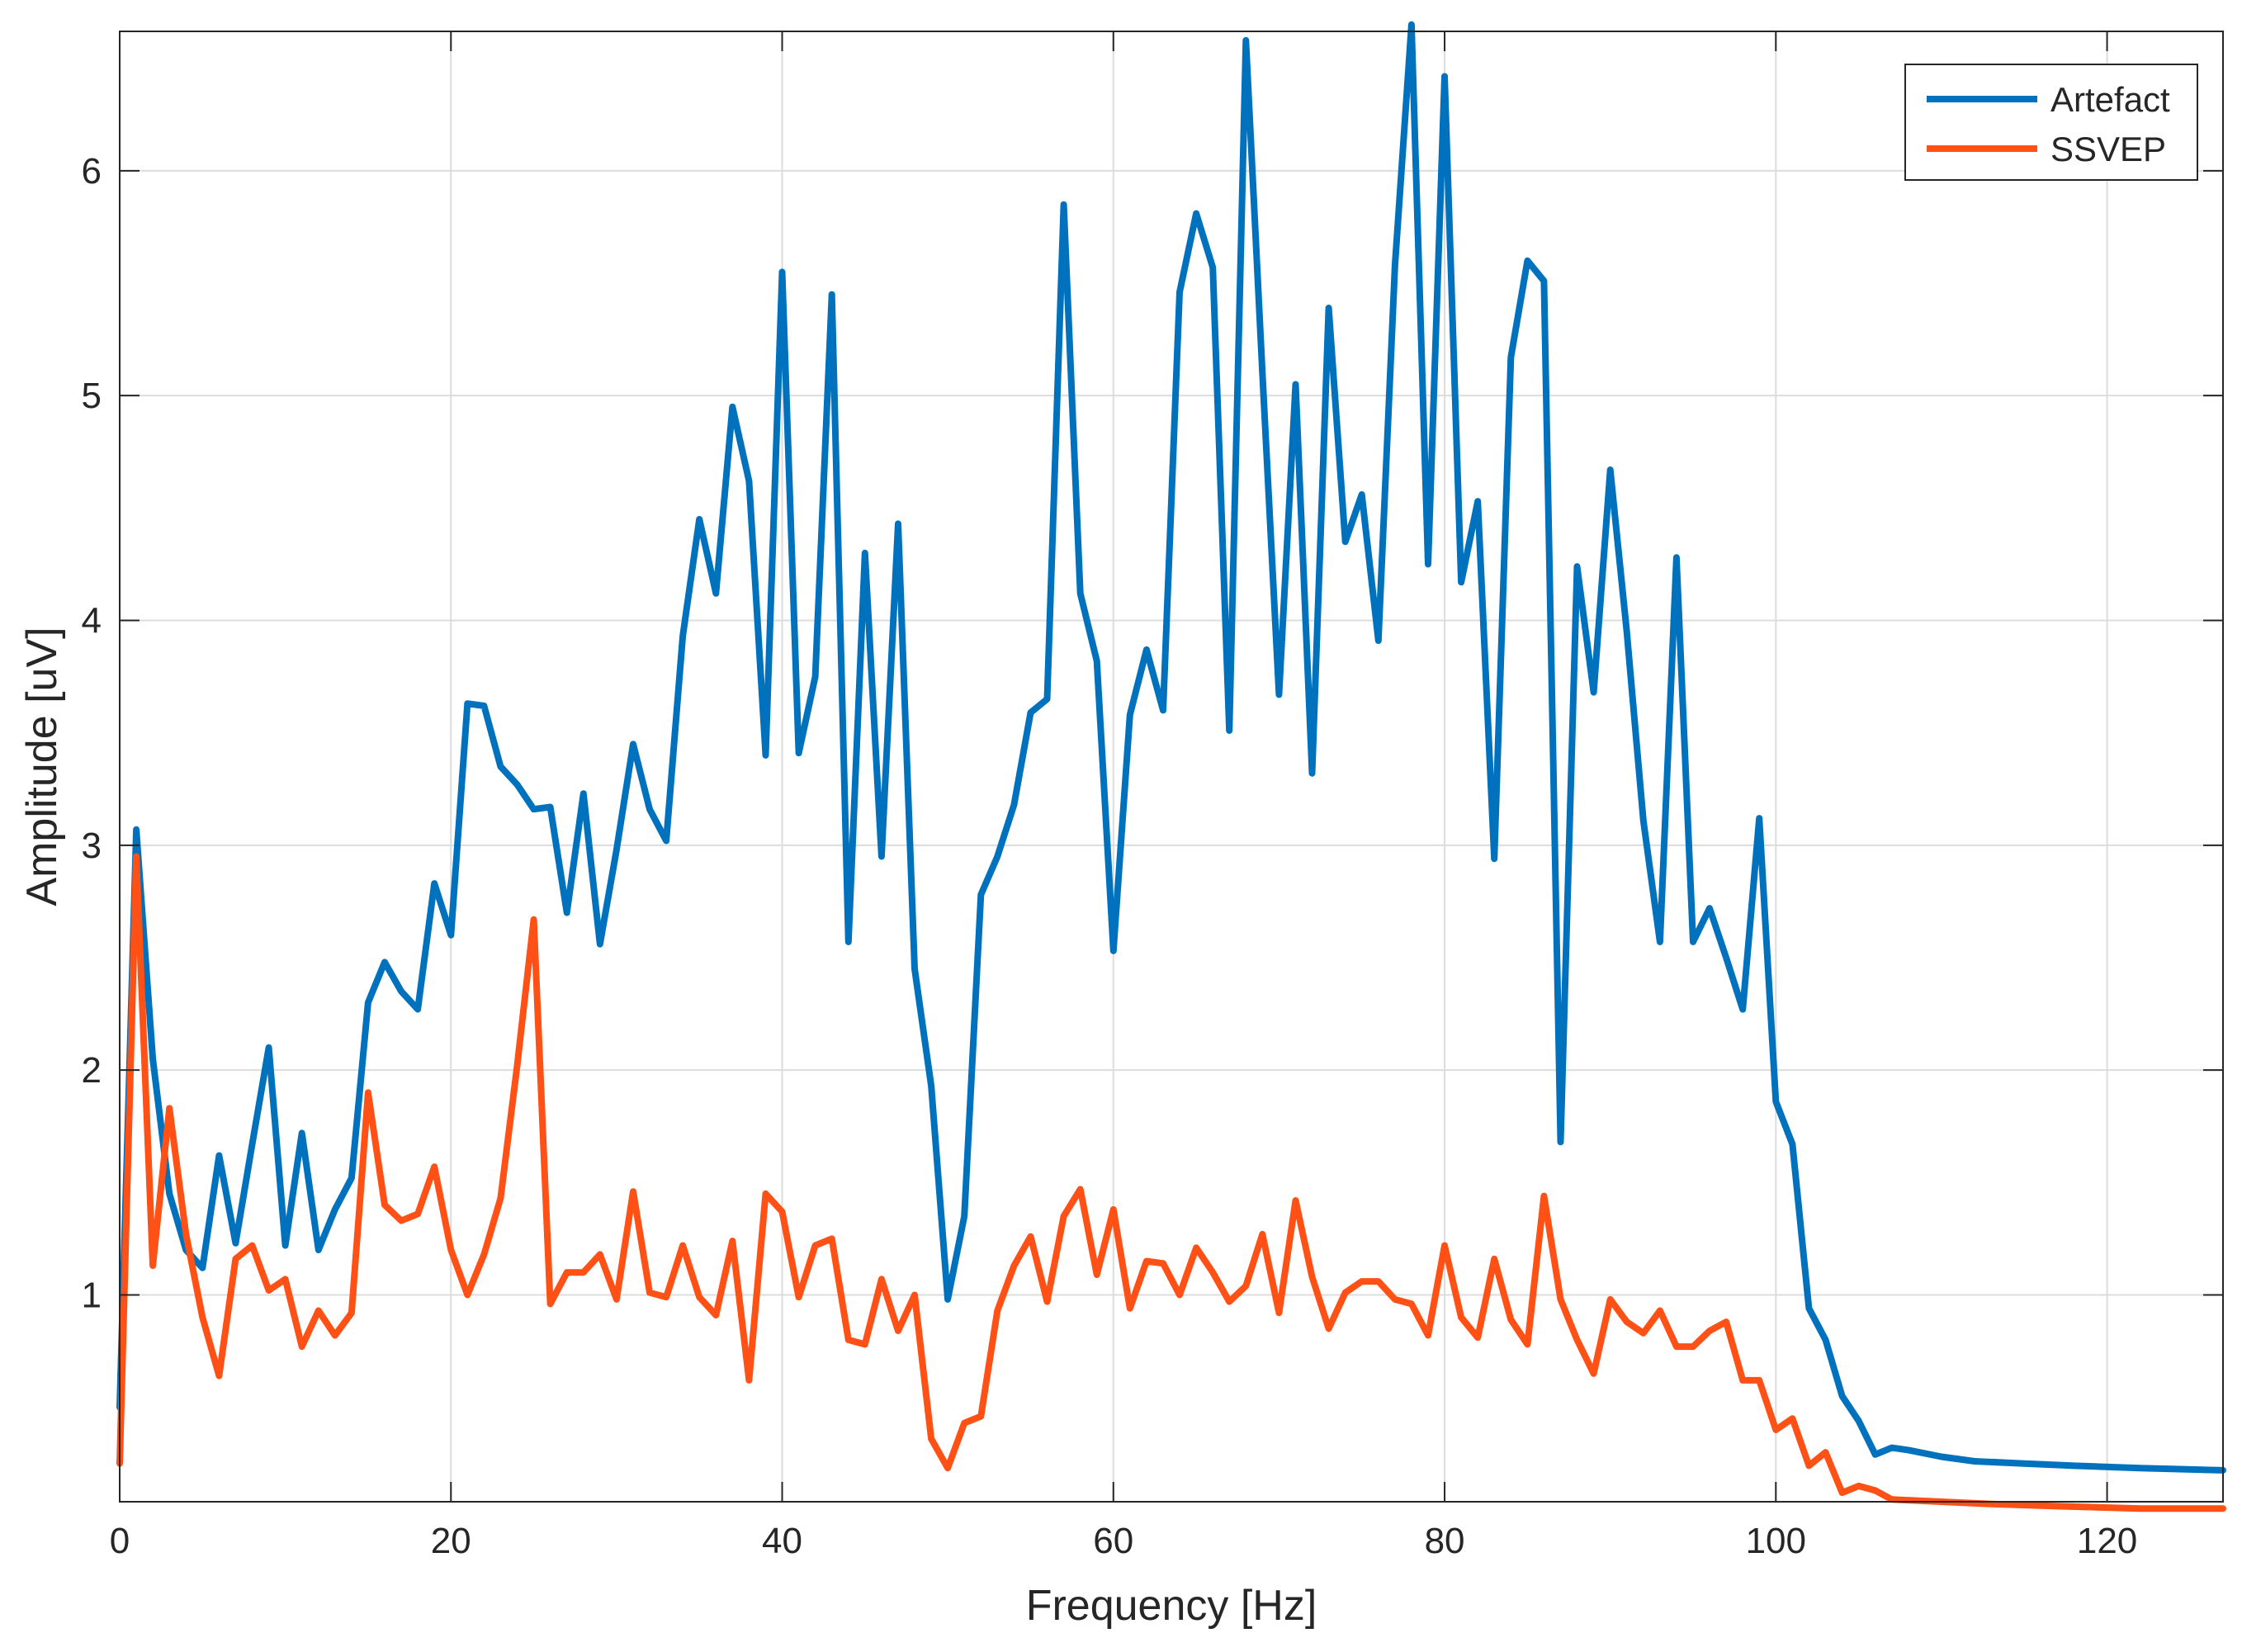 The image size is (2242, 1652). I want to click on y-axis-label: Amplitude [uV], so click(42, 767).